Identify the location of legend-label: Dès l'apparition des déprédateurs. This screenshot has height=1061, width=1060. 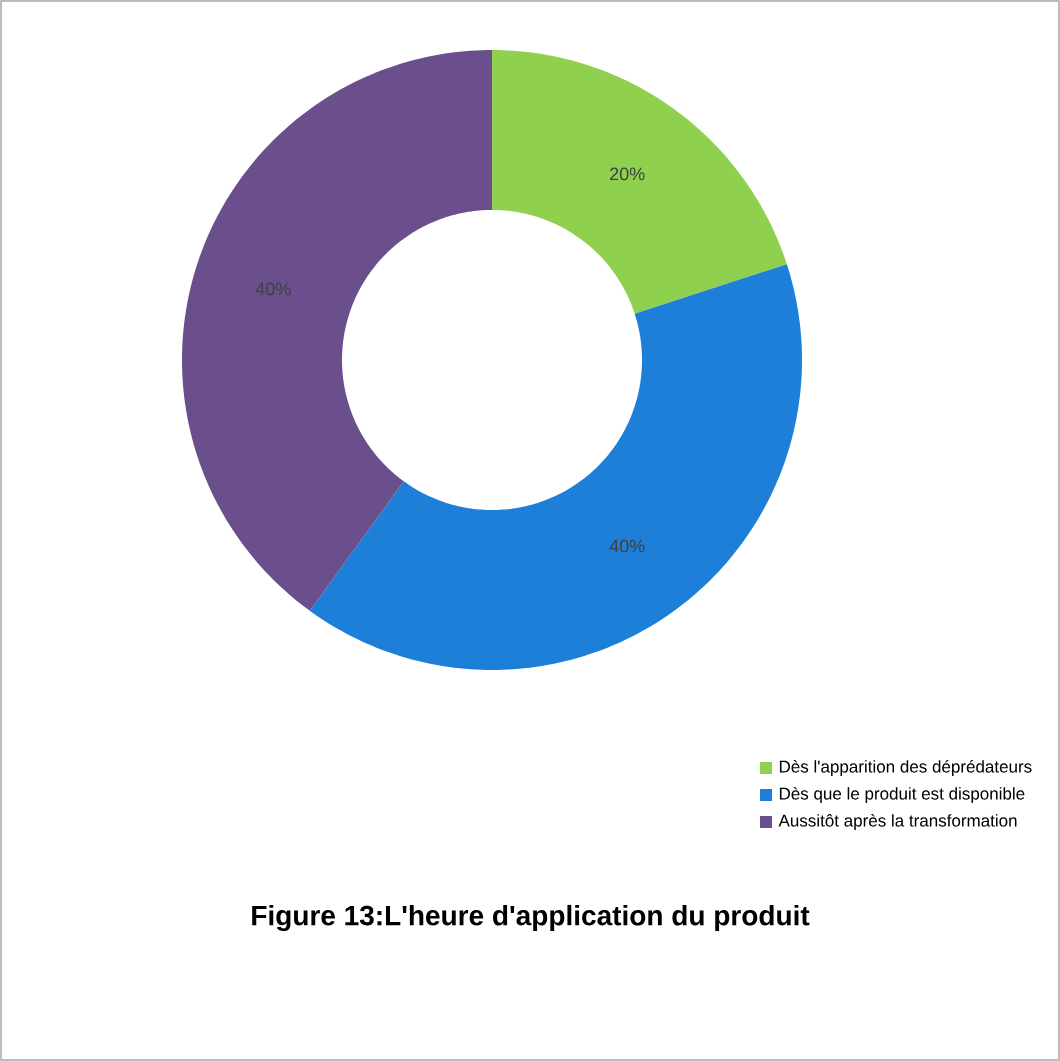
(905, 768).